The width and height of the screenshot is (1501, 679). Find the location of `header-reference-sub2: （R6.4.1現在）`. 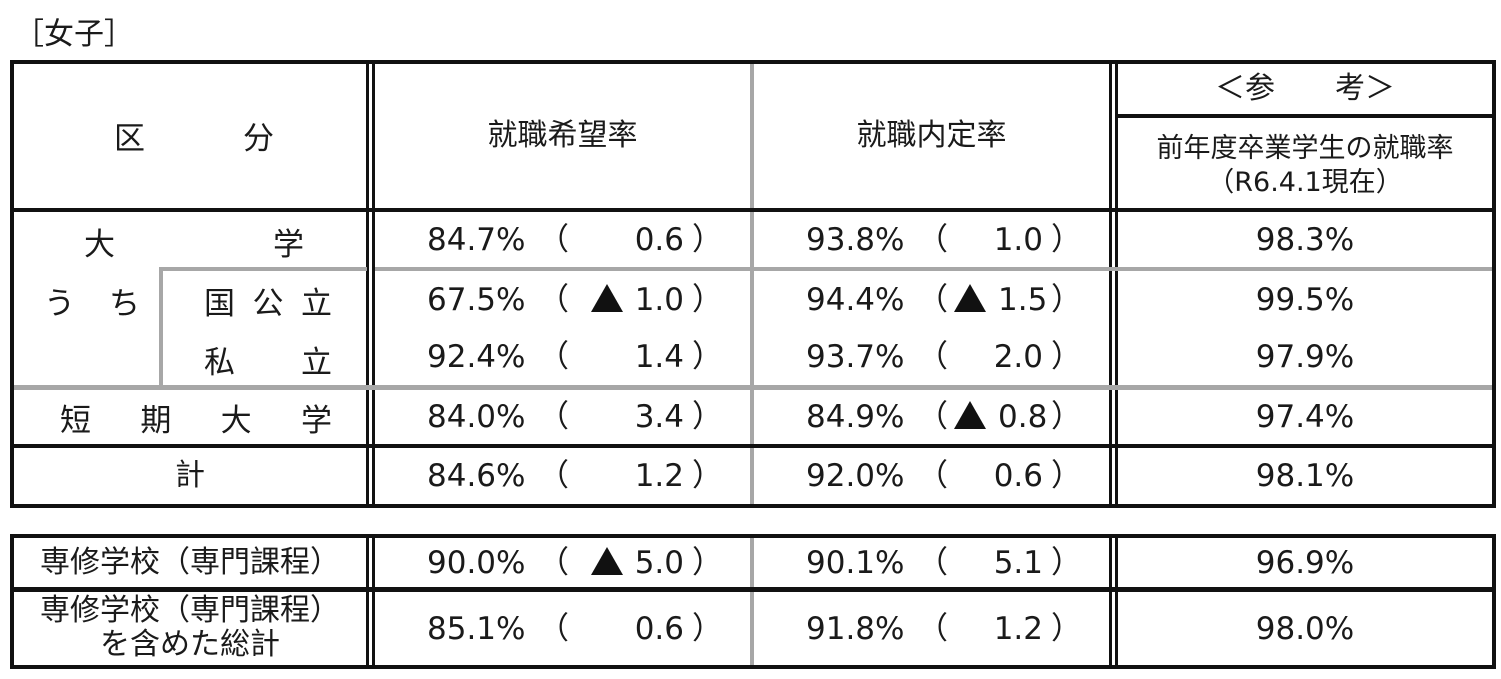

header-reference-sub2: （R6.4.1現在） is located at coordinates (1305, 182).